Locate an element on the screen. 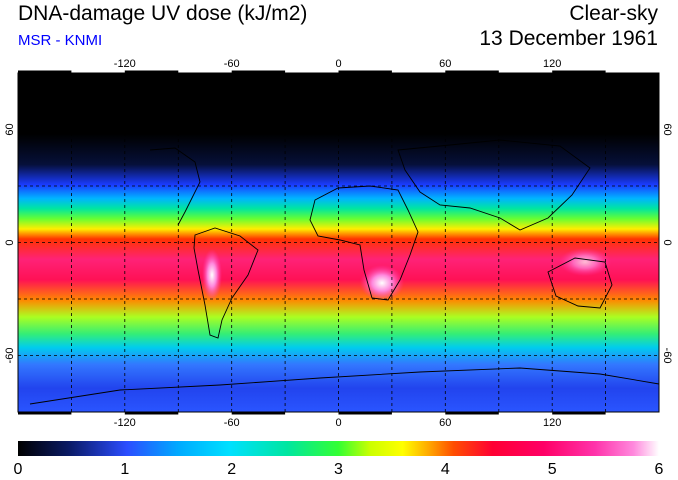 Image resolution: width=678 pixels, height=480 pixels. sky-condition-label: Clear-sky is located at coordinates (613, 13).